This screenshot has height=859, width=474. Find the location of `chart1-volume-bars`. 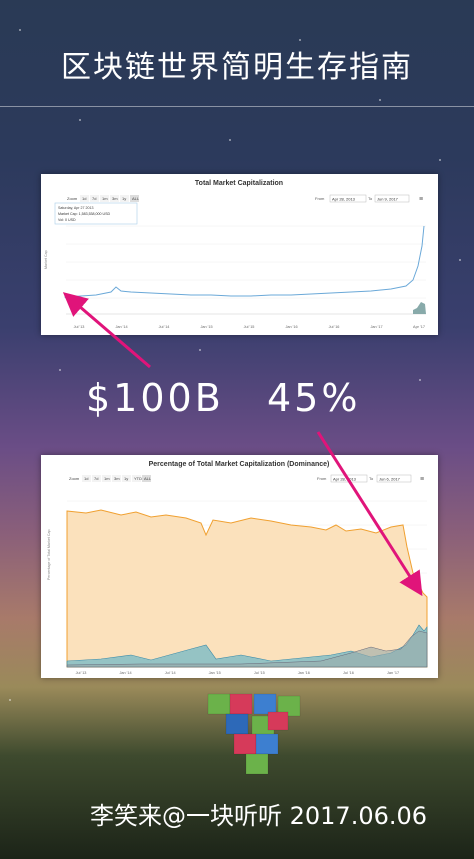

chart1-volume-bars is located at coordinates (413, 308).